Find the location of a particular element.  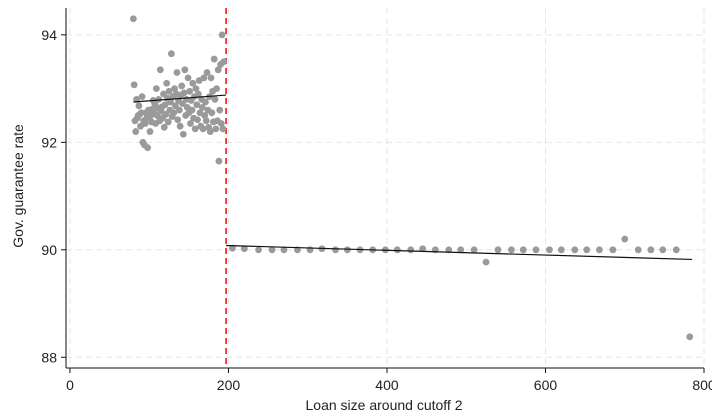

x-tick-labels: 0 200 400 600 800 is located at coordinates (389, 380).